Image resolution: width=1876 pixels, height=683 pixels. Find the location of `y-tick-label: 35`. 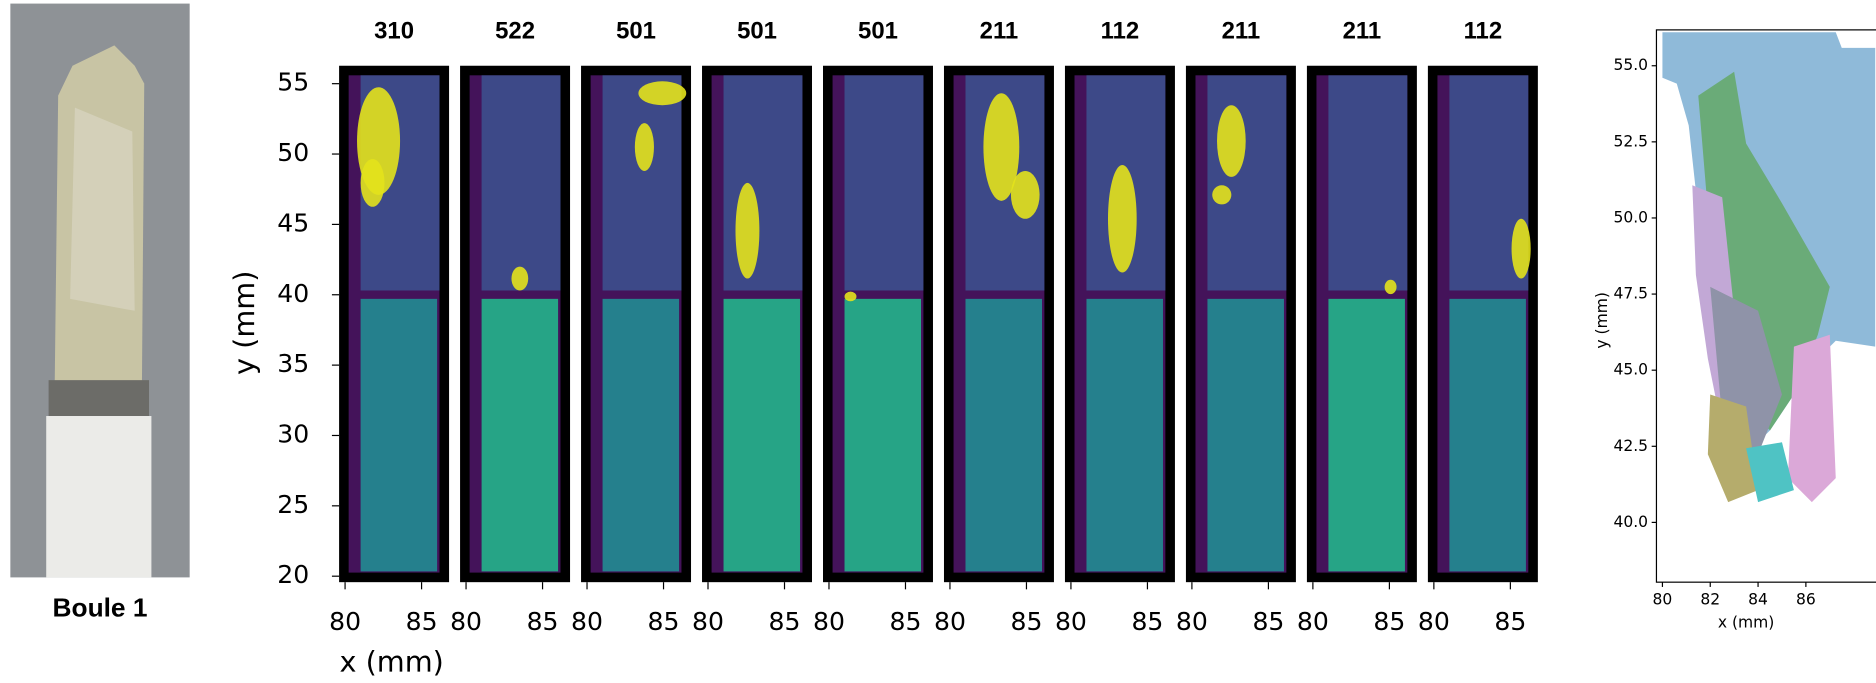

y-tick-label: 35 is located at coordinates (293, 363).